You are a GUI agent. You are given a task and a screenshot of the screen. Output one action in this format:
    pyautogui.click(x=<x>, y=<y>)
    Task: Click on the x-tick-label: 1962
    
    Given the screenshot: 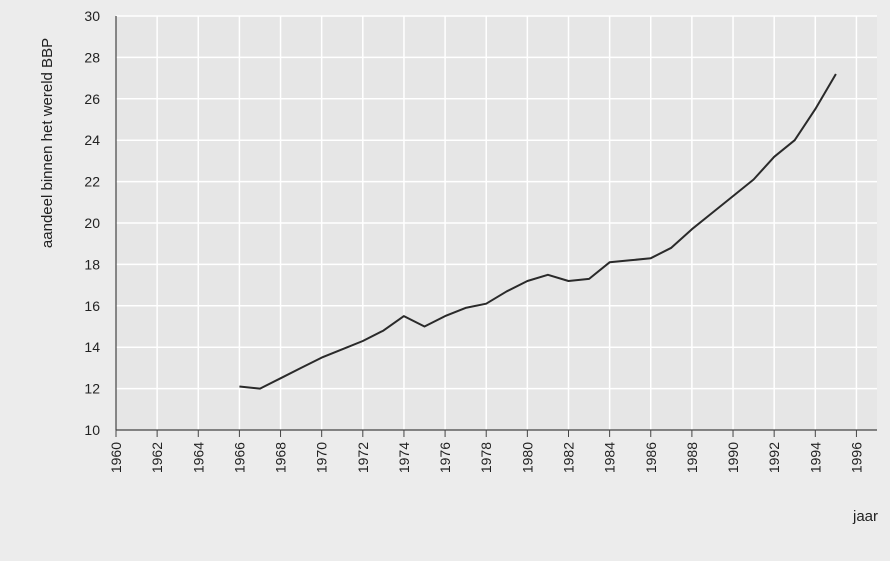 What is the action you would take?
    pyautogui.click(x=157, y=457)
    